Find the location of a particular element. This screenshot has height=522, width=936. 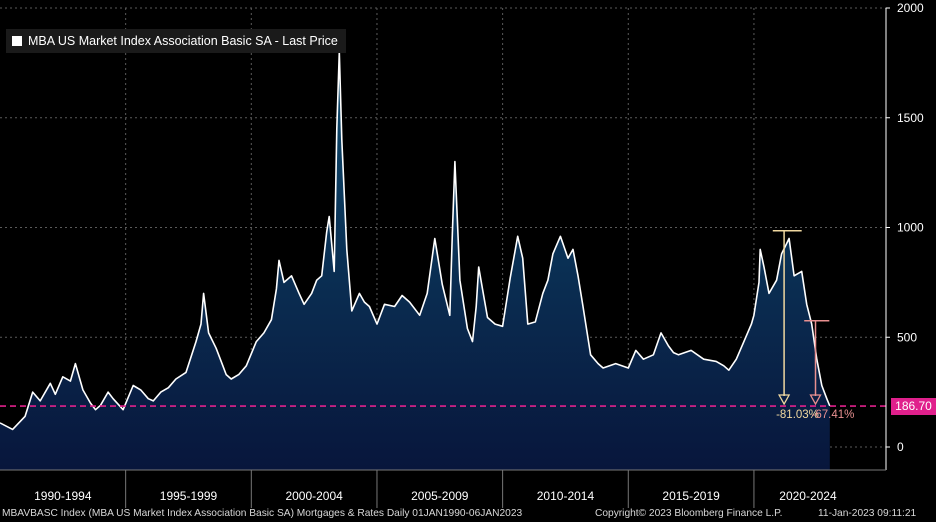

footer-copyright: Copyright© 2023 Bloomberg Finance L.P. is located at coordinates (689, 513).